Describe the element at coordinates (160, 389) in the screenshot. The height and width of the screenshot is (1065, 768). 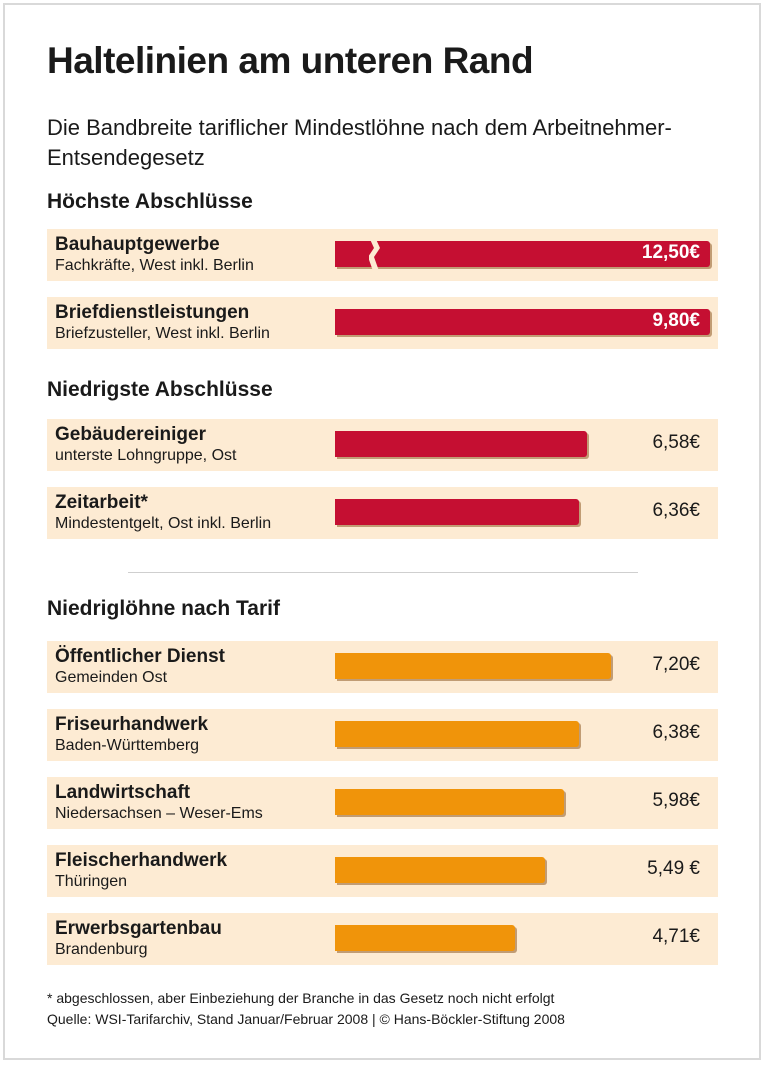
I see `section-heading: Niedrigste Abschlüsse` at that location.